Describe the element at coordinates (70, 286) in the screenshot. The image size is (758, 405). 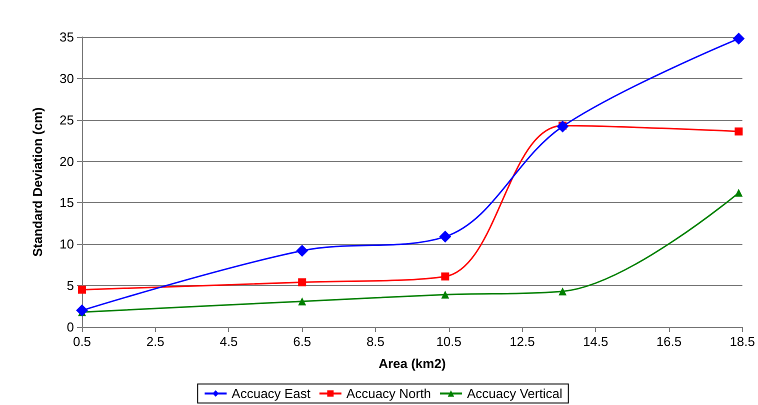
I see `y-tick-label: 5` at that location.